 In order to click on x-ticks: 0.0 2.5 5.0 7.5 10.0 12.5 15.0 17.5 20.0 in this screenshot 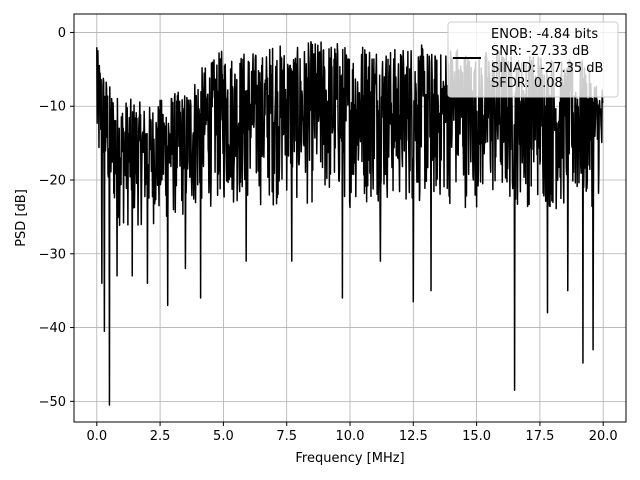, I will do `click(352, 433)`.